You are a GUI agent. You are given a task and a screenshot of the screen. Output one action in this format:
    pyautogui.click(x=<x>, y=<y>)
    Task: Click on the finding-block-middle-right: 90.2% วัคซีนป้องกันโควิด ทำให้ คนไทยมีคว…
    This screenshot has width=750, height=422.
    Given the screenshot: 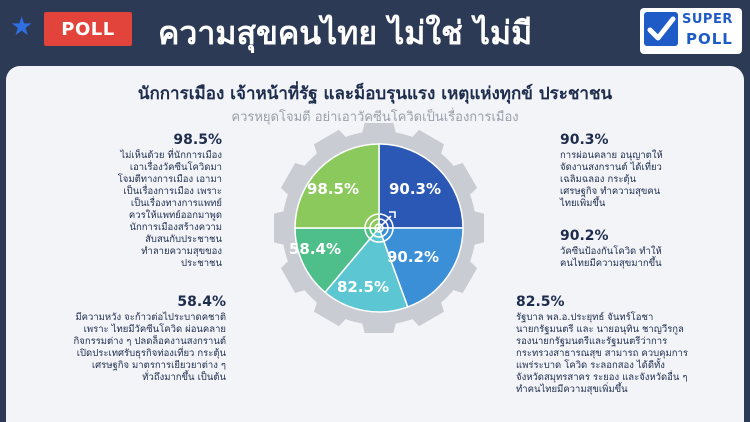 What is the action you would take?
    pyautogui.click(x=650, y=249)
    